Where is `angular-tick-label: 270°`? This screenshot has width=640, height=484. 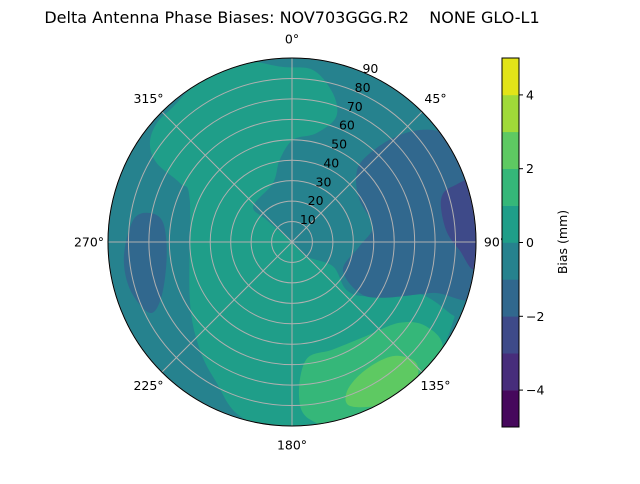
angular-tick-label: 270° is located at coordinates (89, 242).